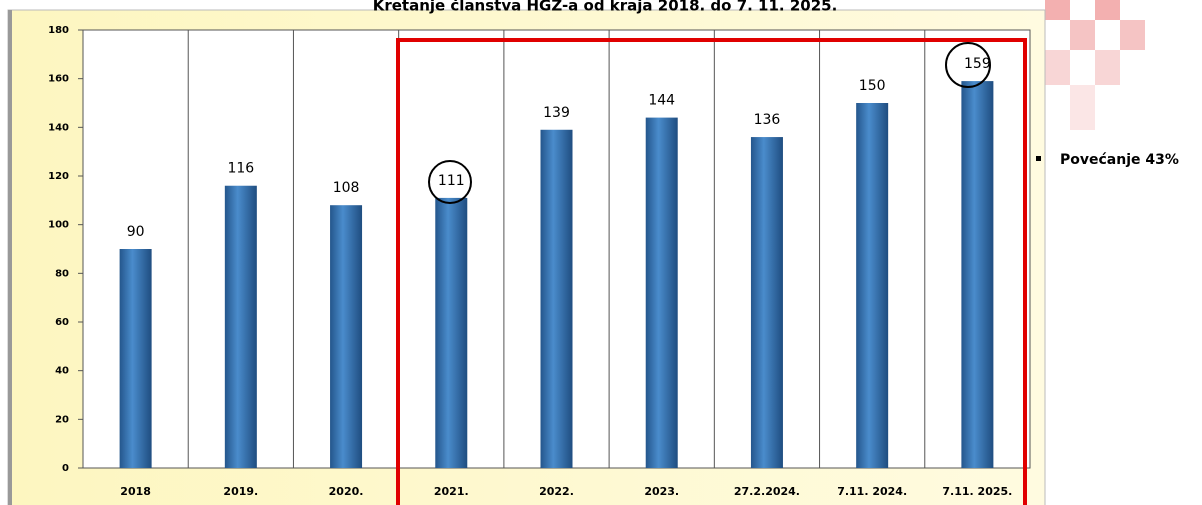 This screenshot has height=505, width=1202. What do you see at coordinates (556, 113) in the screenshot?
I see `data-label: 139` at bounding box center [556, 113].